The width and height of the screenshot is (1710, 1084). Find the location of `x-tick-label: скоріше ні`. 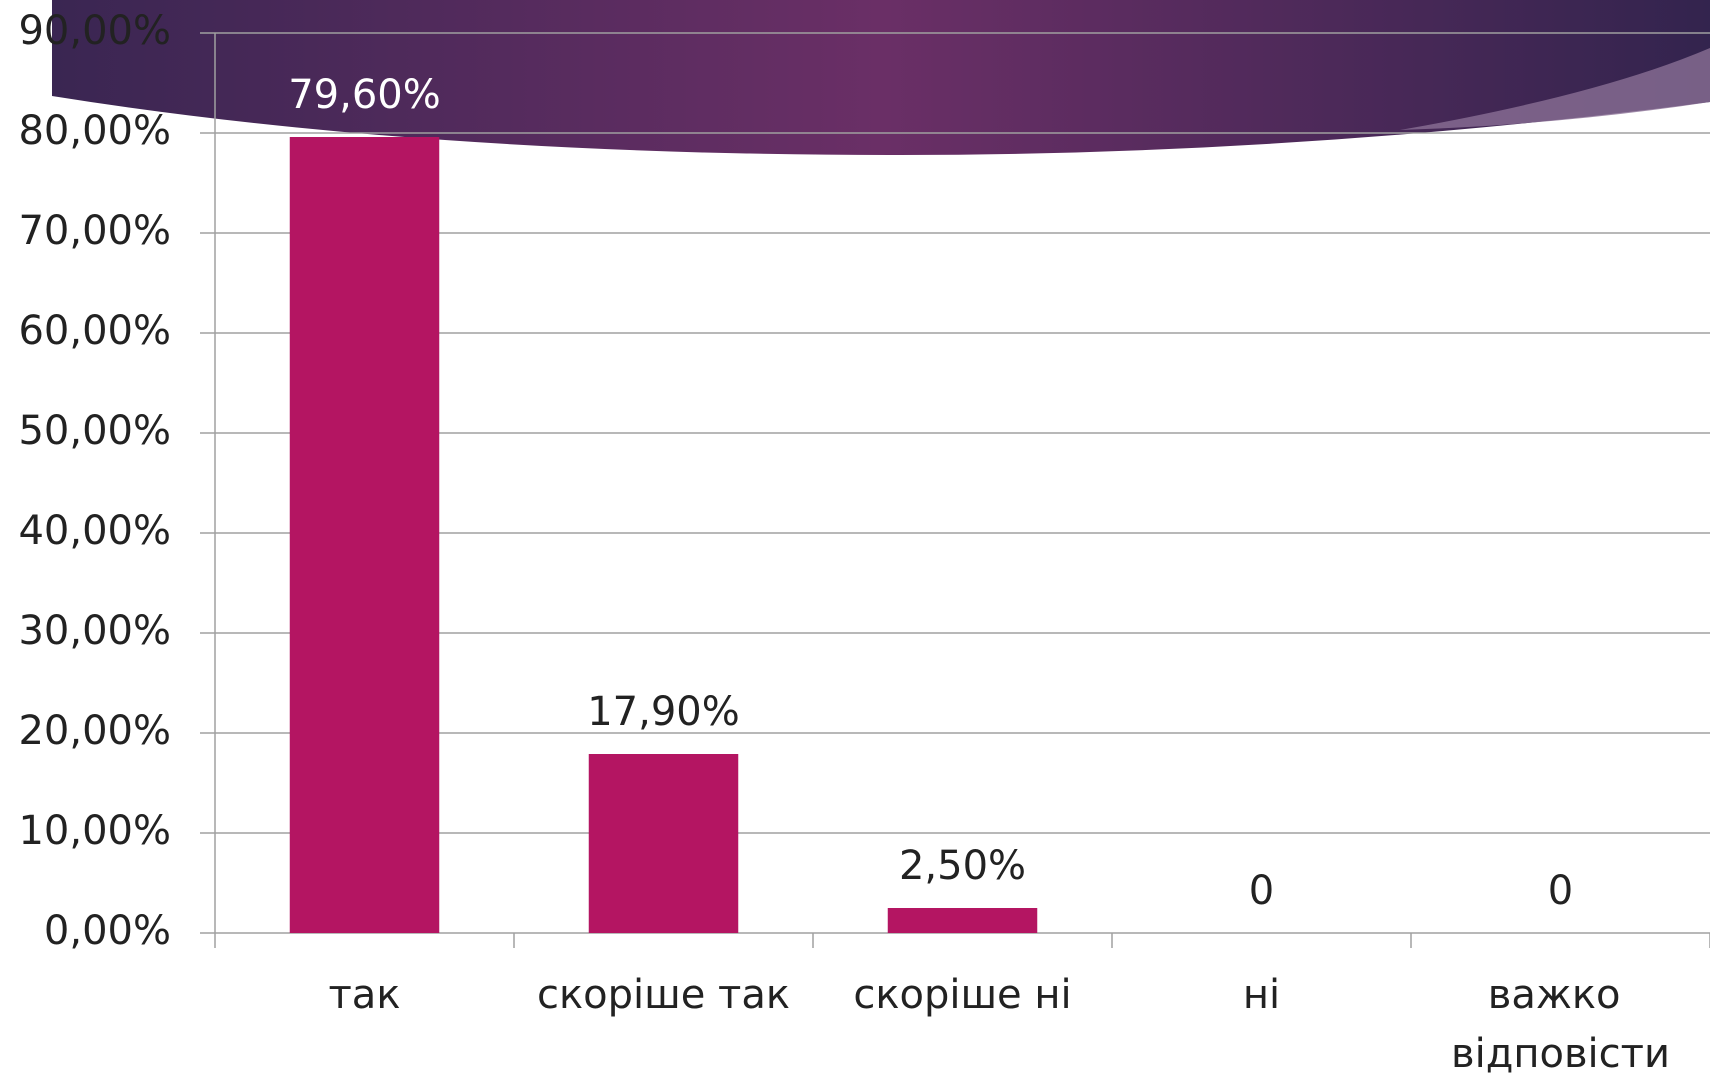

x-tick-label: скоріше ні is located at coordinates (962, 995).